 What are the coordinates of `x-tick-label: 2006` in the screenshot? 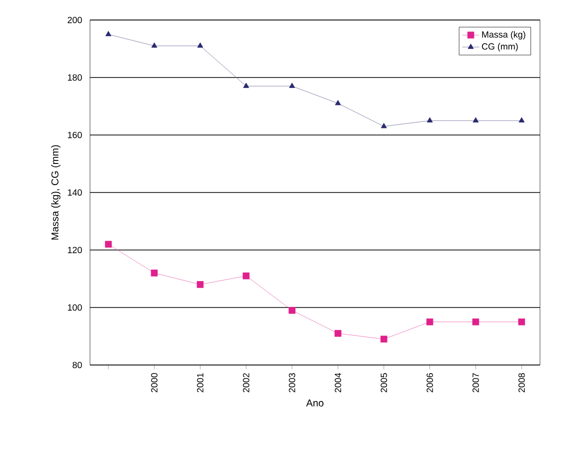 It's located at (429, 382).